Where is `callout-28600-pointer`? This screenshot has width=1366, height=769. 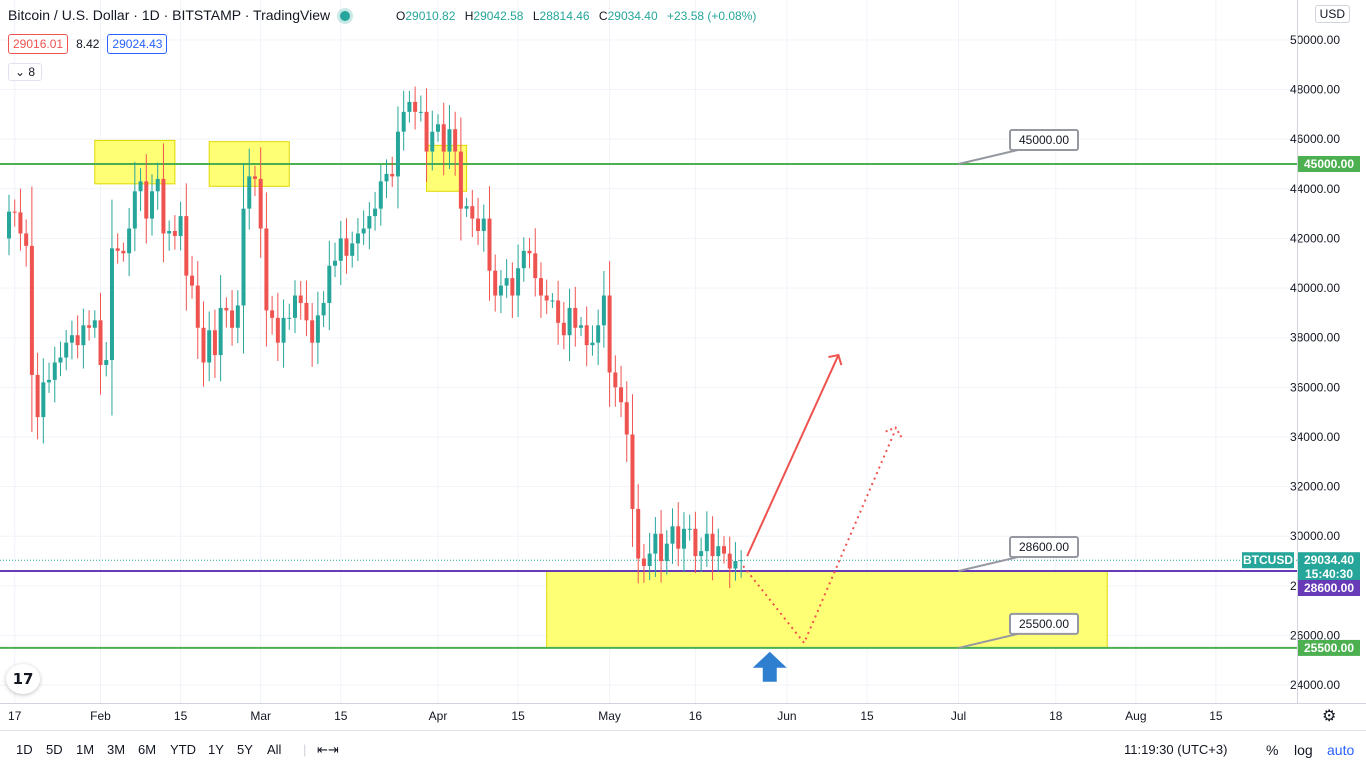
callout-28600-pointer is located at coordinates (988, 564).